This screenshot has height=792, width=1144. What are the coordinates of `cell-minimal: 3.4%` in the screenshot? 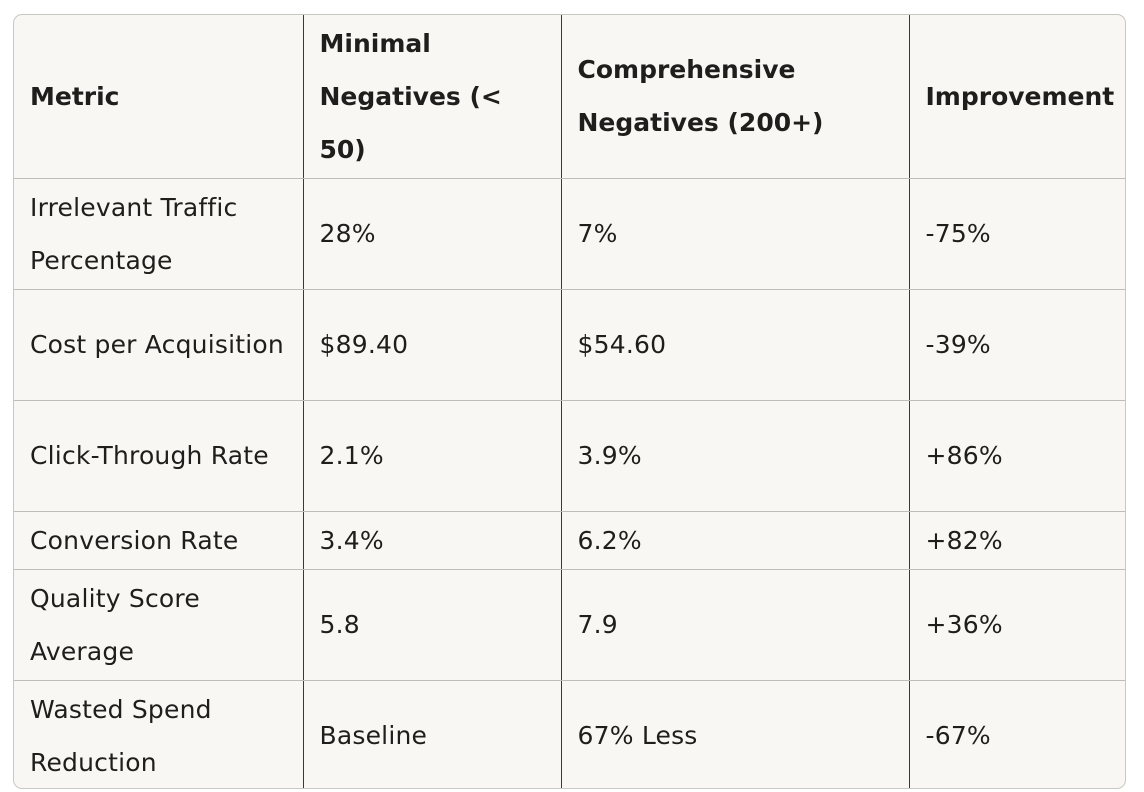 It's located at (432, 540).